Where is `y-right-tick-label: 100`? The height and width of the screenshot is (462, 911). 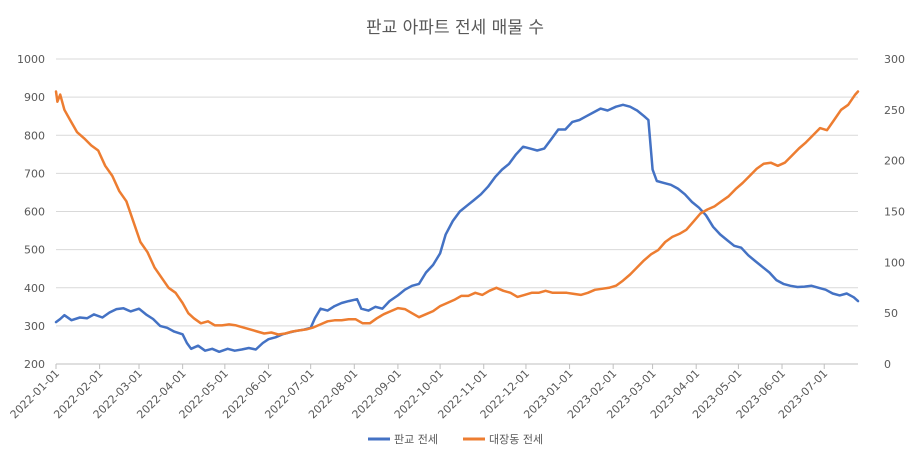 y-right-tick-label: 100 is located at coordinates (894, 262).